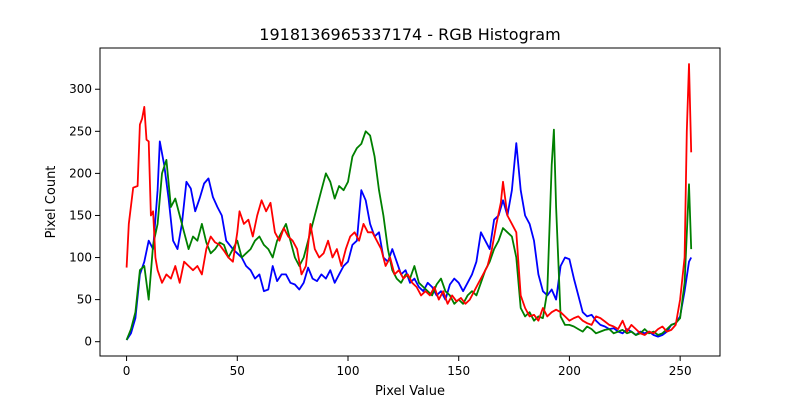  Describe the element at coordinates (127, 371) in the screenshot. I see `x-tick-label: 0` at that location.